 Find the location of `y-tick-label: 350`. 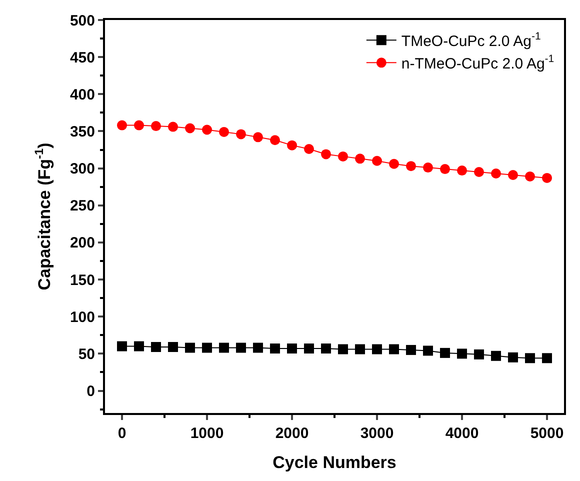

y-tick-label: 350 is located at coordinates (82, 131).